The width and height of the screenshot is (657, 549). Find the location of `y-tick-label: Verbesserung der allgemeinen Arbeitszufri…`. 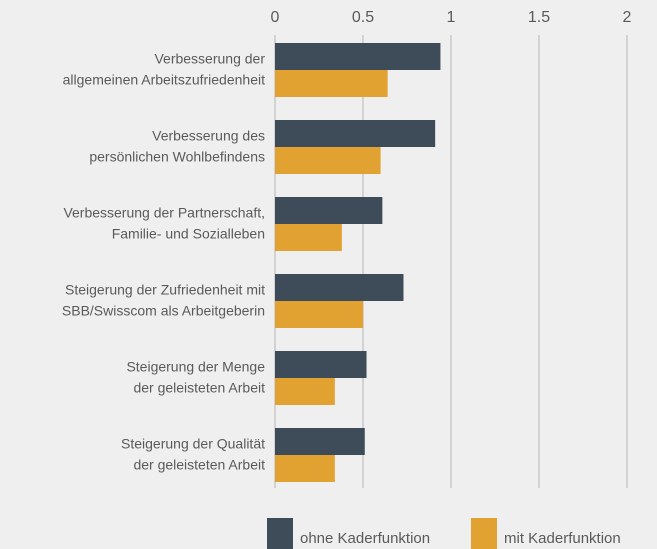

y-tick-label: Verbesserung der allgemeinen Arbeitszufri… is located at coordinates (164, 68).